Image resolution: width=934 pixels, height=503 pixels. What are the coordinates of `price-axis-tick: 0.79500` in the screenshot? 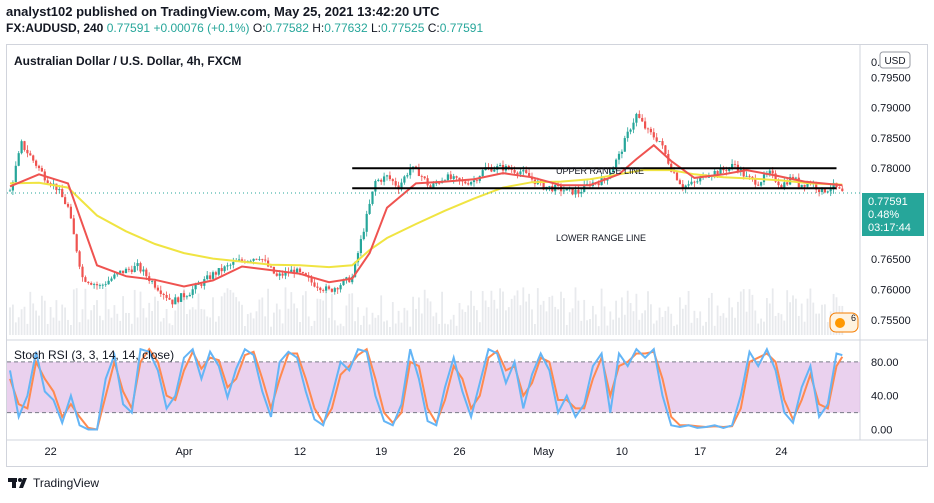 It's located at (891, 78).